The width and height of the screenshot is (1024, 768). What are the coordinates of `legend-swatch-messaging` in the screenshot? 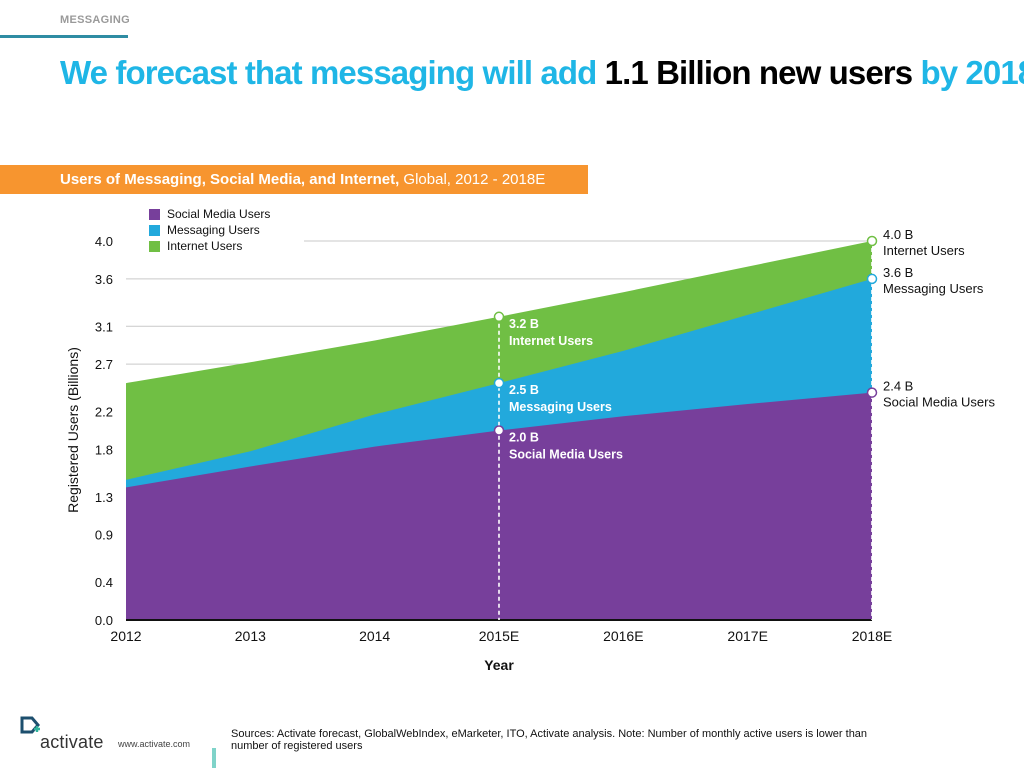 It's located at (154, 230).